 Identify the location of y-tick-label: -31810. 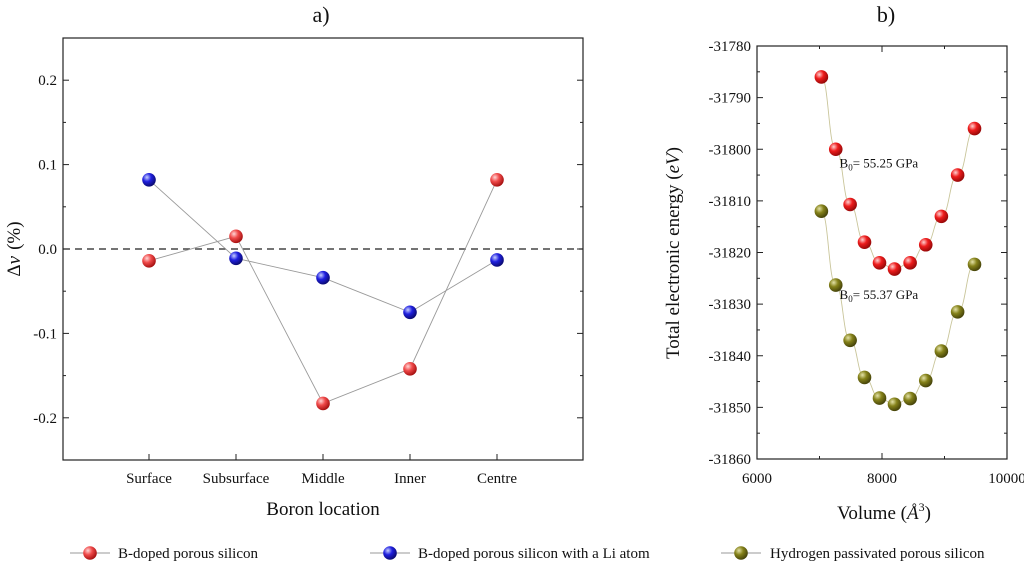
(730, 202).